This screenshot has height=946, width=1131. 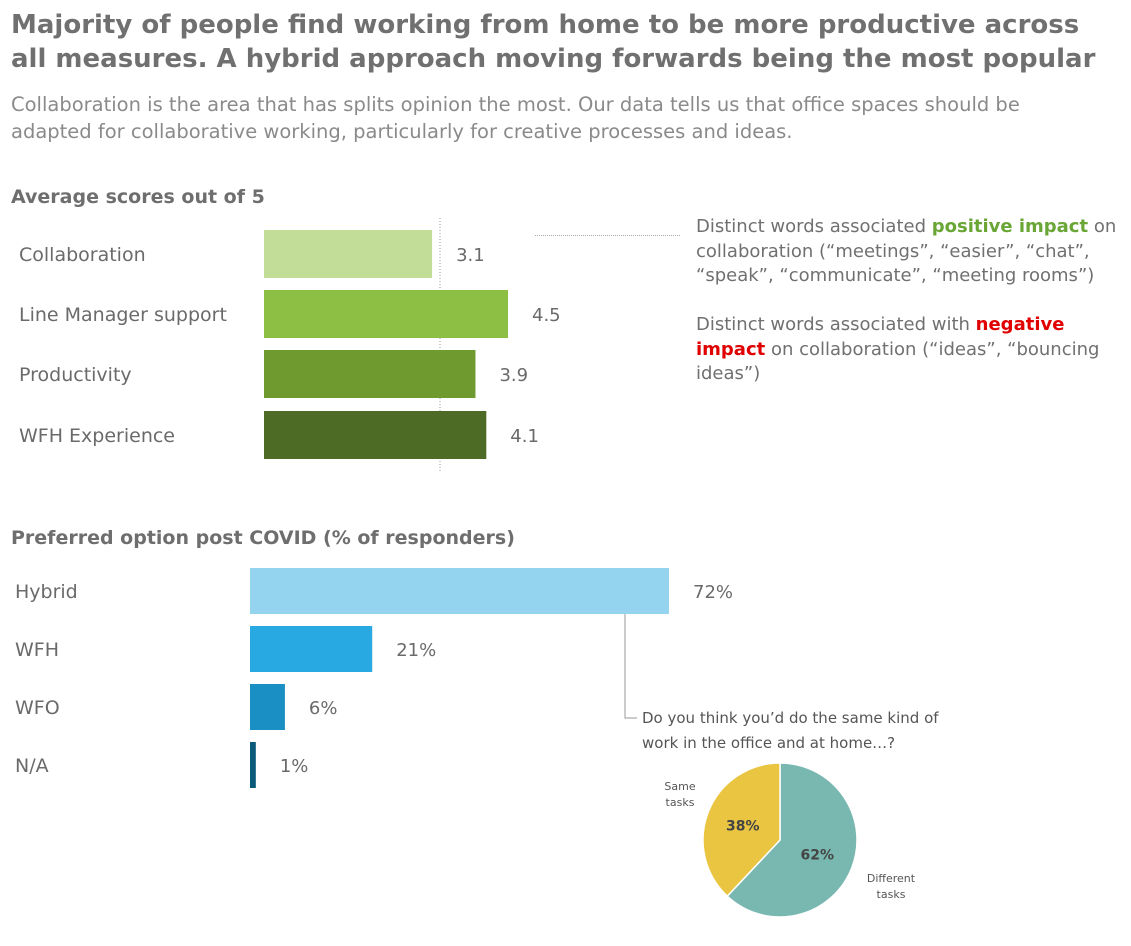 What do you see at coordinates (138, 197) in the screenshot?
I see `scores-chart-title: Average scores out of 5` at bounding box center [138, 197].